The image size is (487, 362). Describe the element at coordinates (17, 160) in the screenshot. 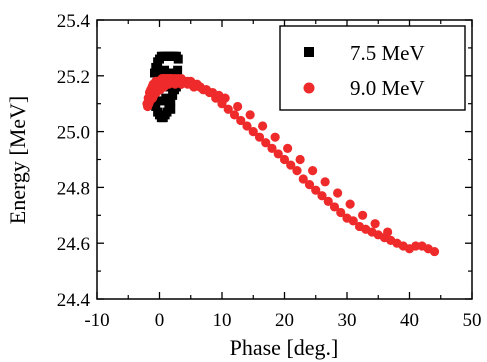

I see `y-axis-label: Energy [MeV]` at that location.